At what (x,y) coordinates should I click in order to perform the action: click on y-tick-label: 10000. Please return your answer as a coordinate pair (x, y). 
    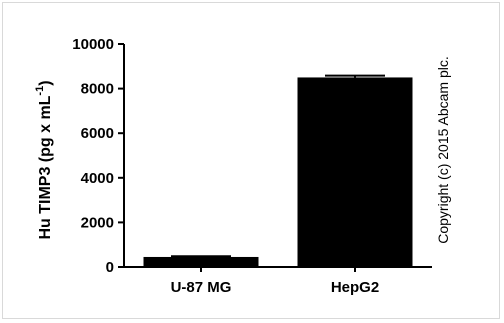
    Looking at the image, I should click on (93, 44).